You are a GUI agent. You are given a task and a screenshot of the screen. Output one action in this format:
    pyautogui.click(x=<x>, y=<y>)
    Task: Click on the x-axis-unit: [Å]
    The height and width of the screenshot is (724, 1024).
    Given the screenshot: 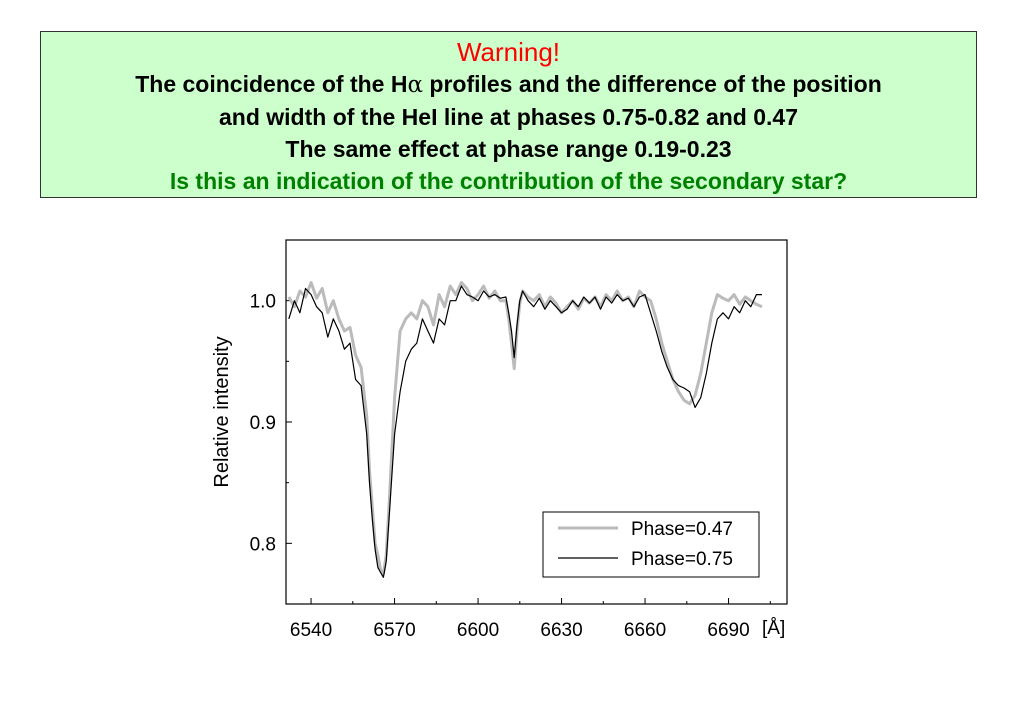 What is the action you would take?
    pyautogui.click(x=773, y=628)
    